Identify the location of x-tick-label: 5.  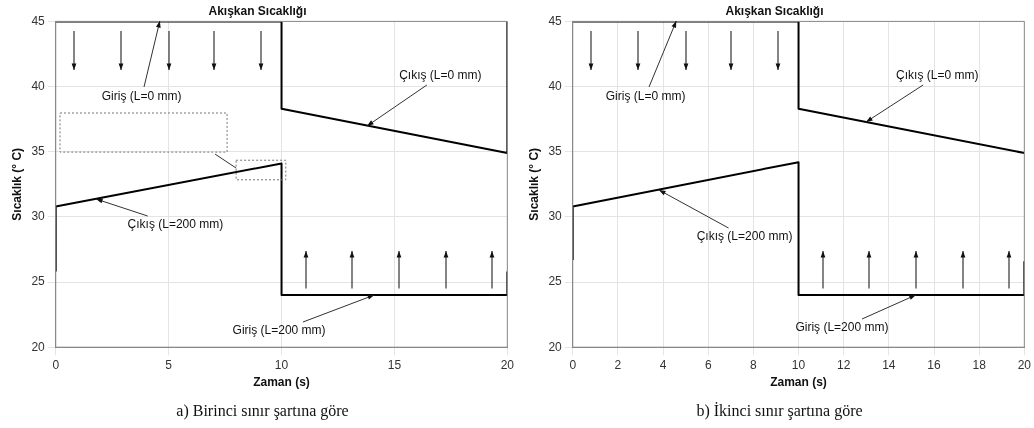
(169, 364).